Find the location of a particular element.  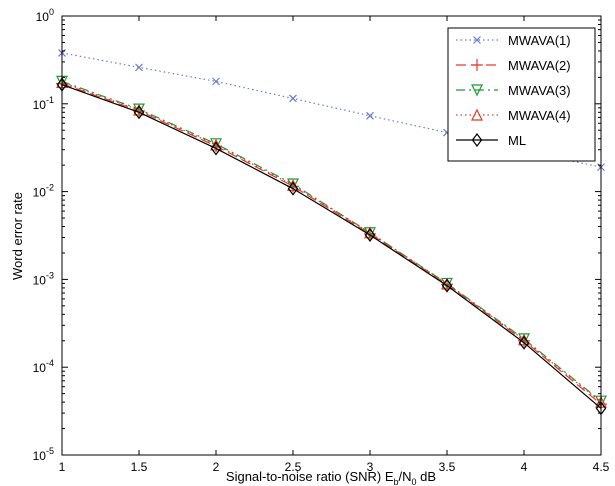

y-tick-exponent: -5 is located at coordinates (50, 451).